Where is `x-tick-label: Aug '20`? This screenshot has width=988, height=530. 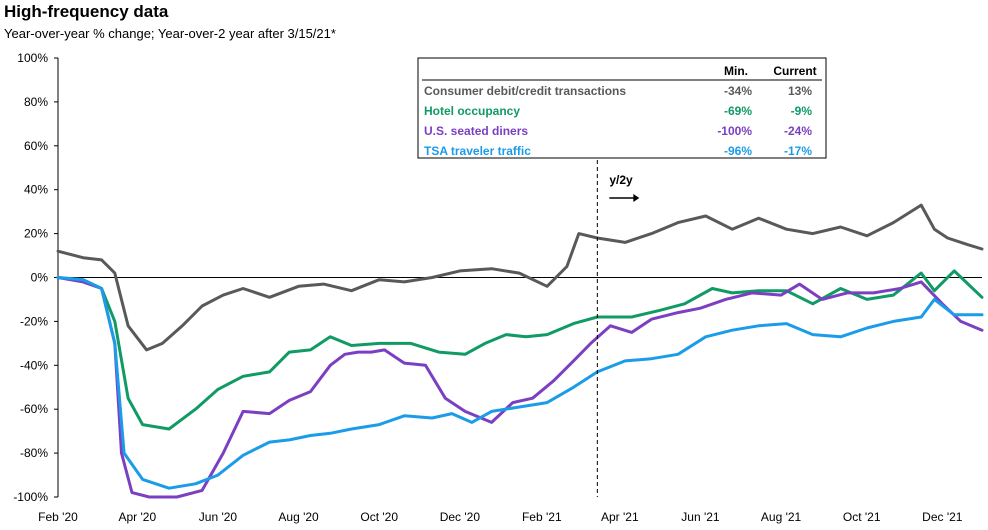 x-tick-label: Aug '20 is located at coordinates (298, 517).